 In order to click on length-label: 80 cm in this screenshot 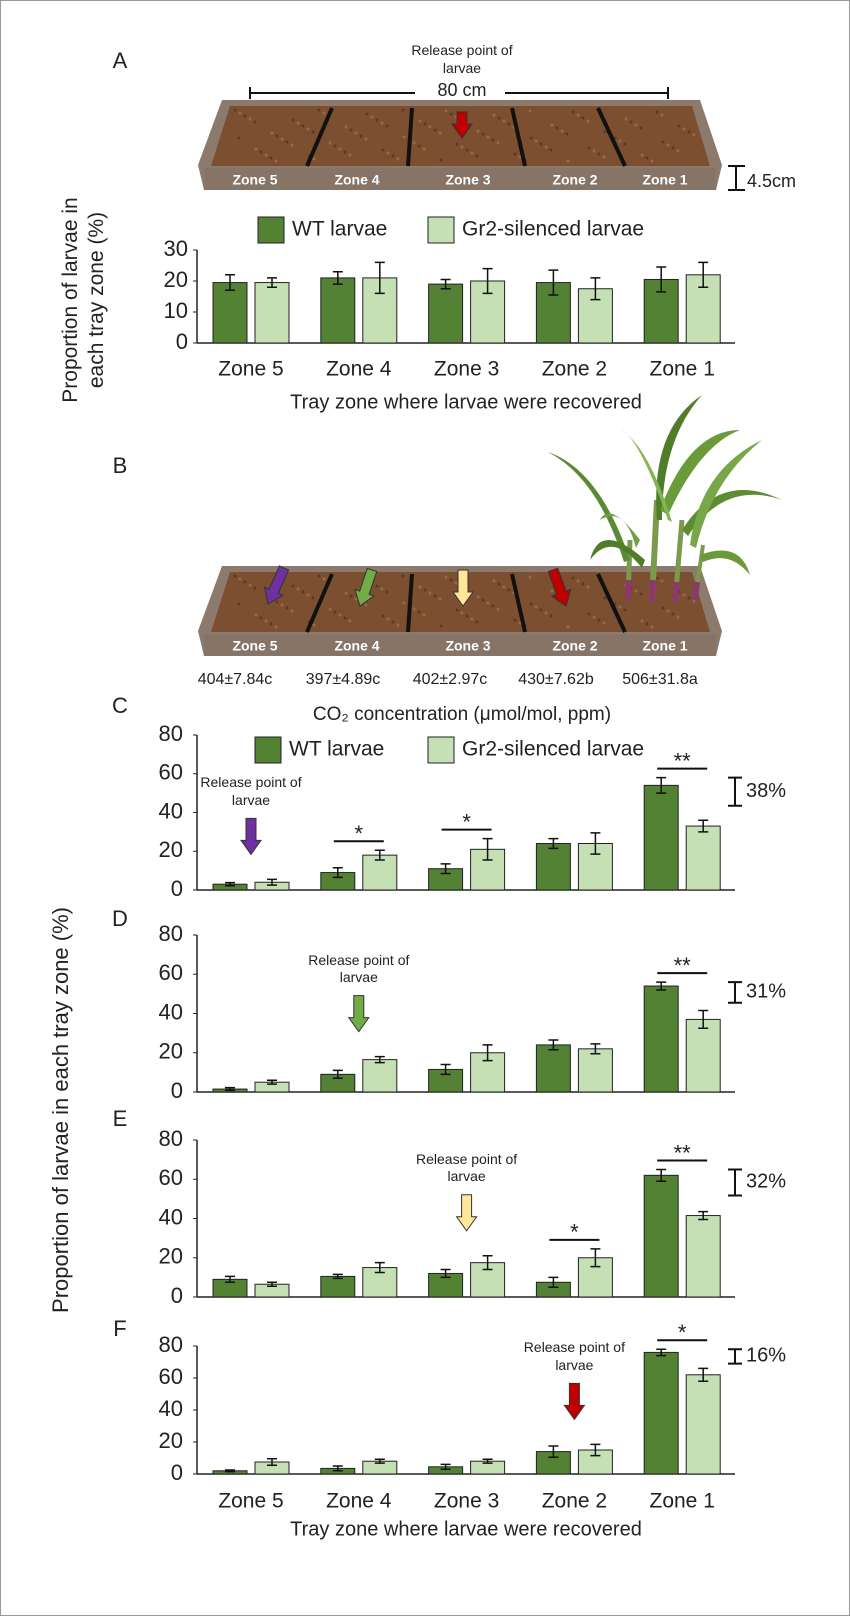, I will do `click(461, 90)`.